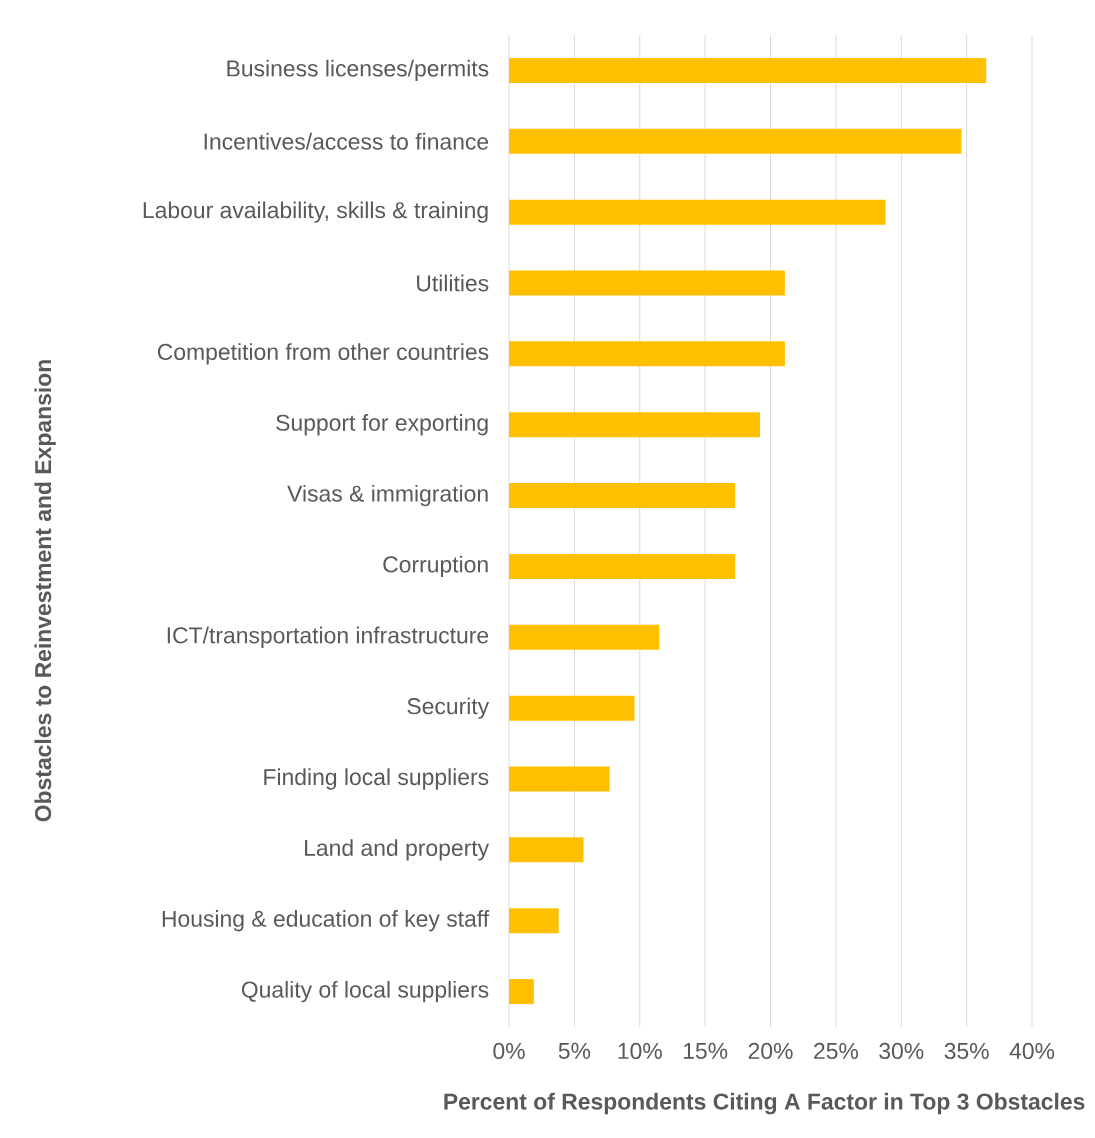 The height and width of the screenshot is (1138, 1095). What do you see at coordinates (346, 141) in the screenshot?
I see `y-tick-label: Incentives/access to finance` at bounding box center [346, 141].